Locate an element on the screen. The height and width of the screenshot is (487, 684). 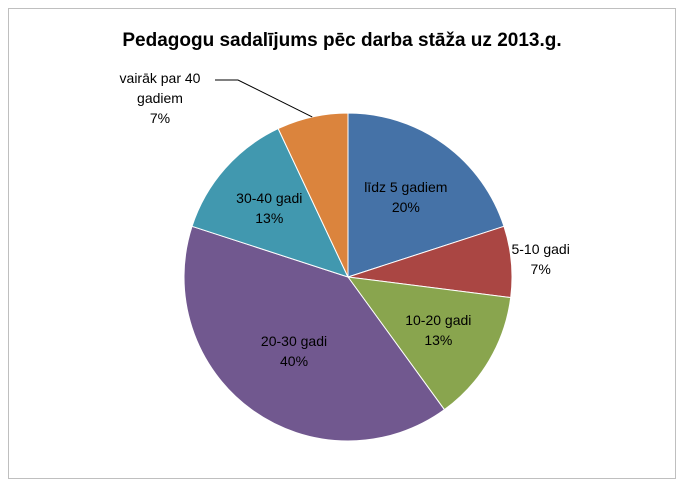
leader-line is located at coordinates (264, 98).